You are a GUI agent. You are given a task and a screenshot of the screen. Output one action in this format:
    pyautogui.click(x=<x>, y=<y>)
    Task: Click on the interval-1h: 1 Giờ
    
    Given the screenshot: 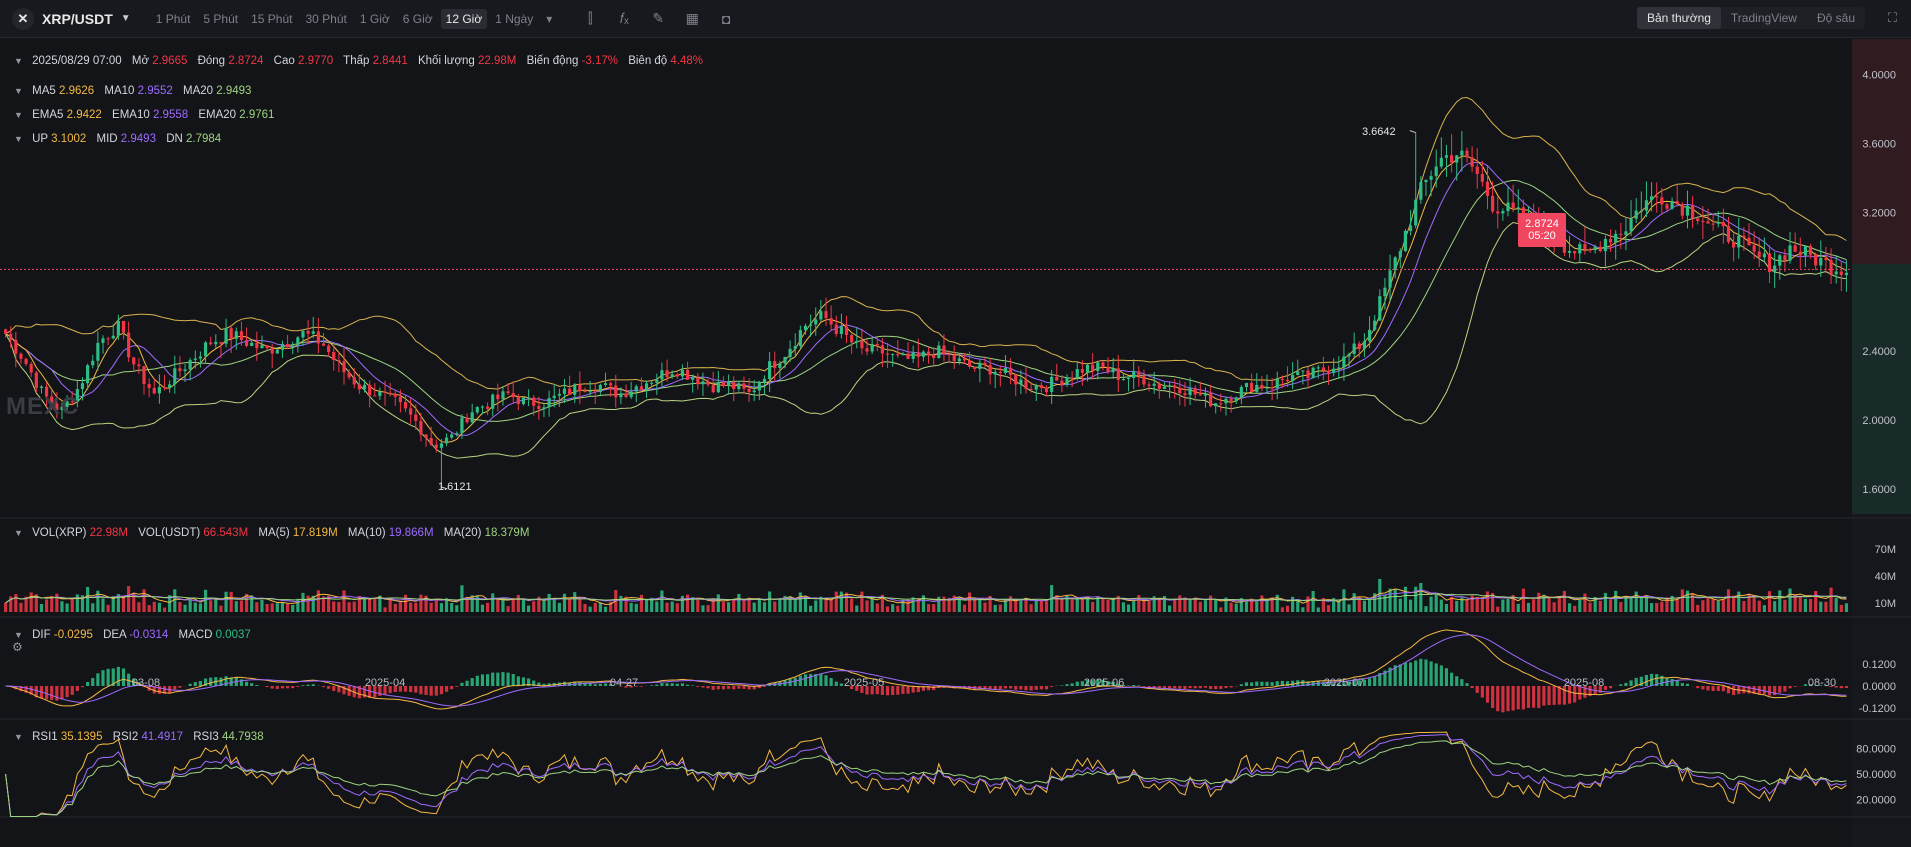 What is the action you would take?
    pyautogui.click(x=374, y=18)
    